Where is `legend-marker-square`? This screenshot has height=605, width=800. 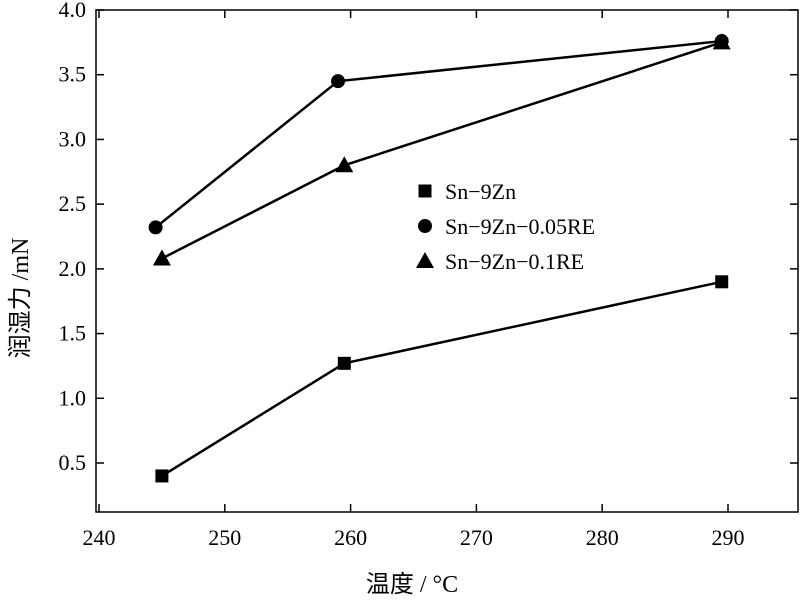 legend-marker-square is located at coordinates (425, 191).